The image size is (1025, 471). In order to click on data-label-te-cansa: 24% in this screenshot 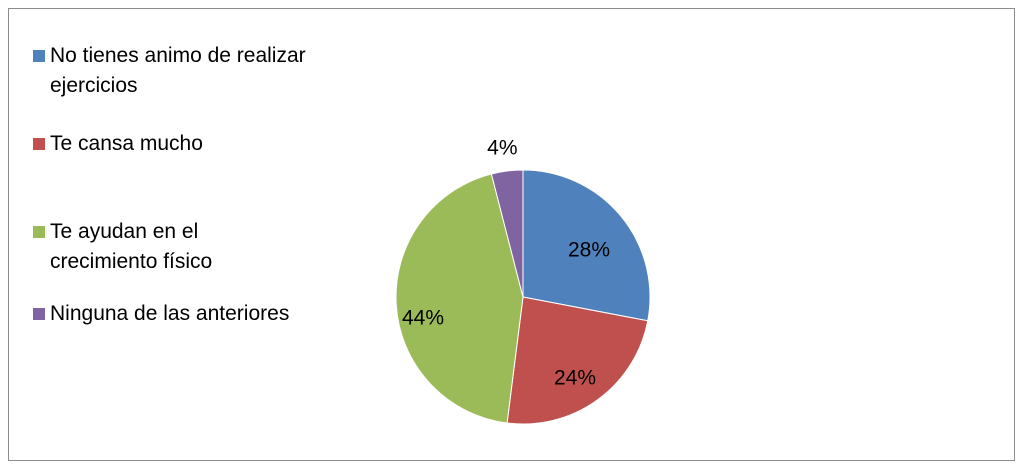, I will do `click(575, 378)`.